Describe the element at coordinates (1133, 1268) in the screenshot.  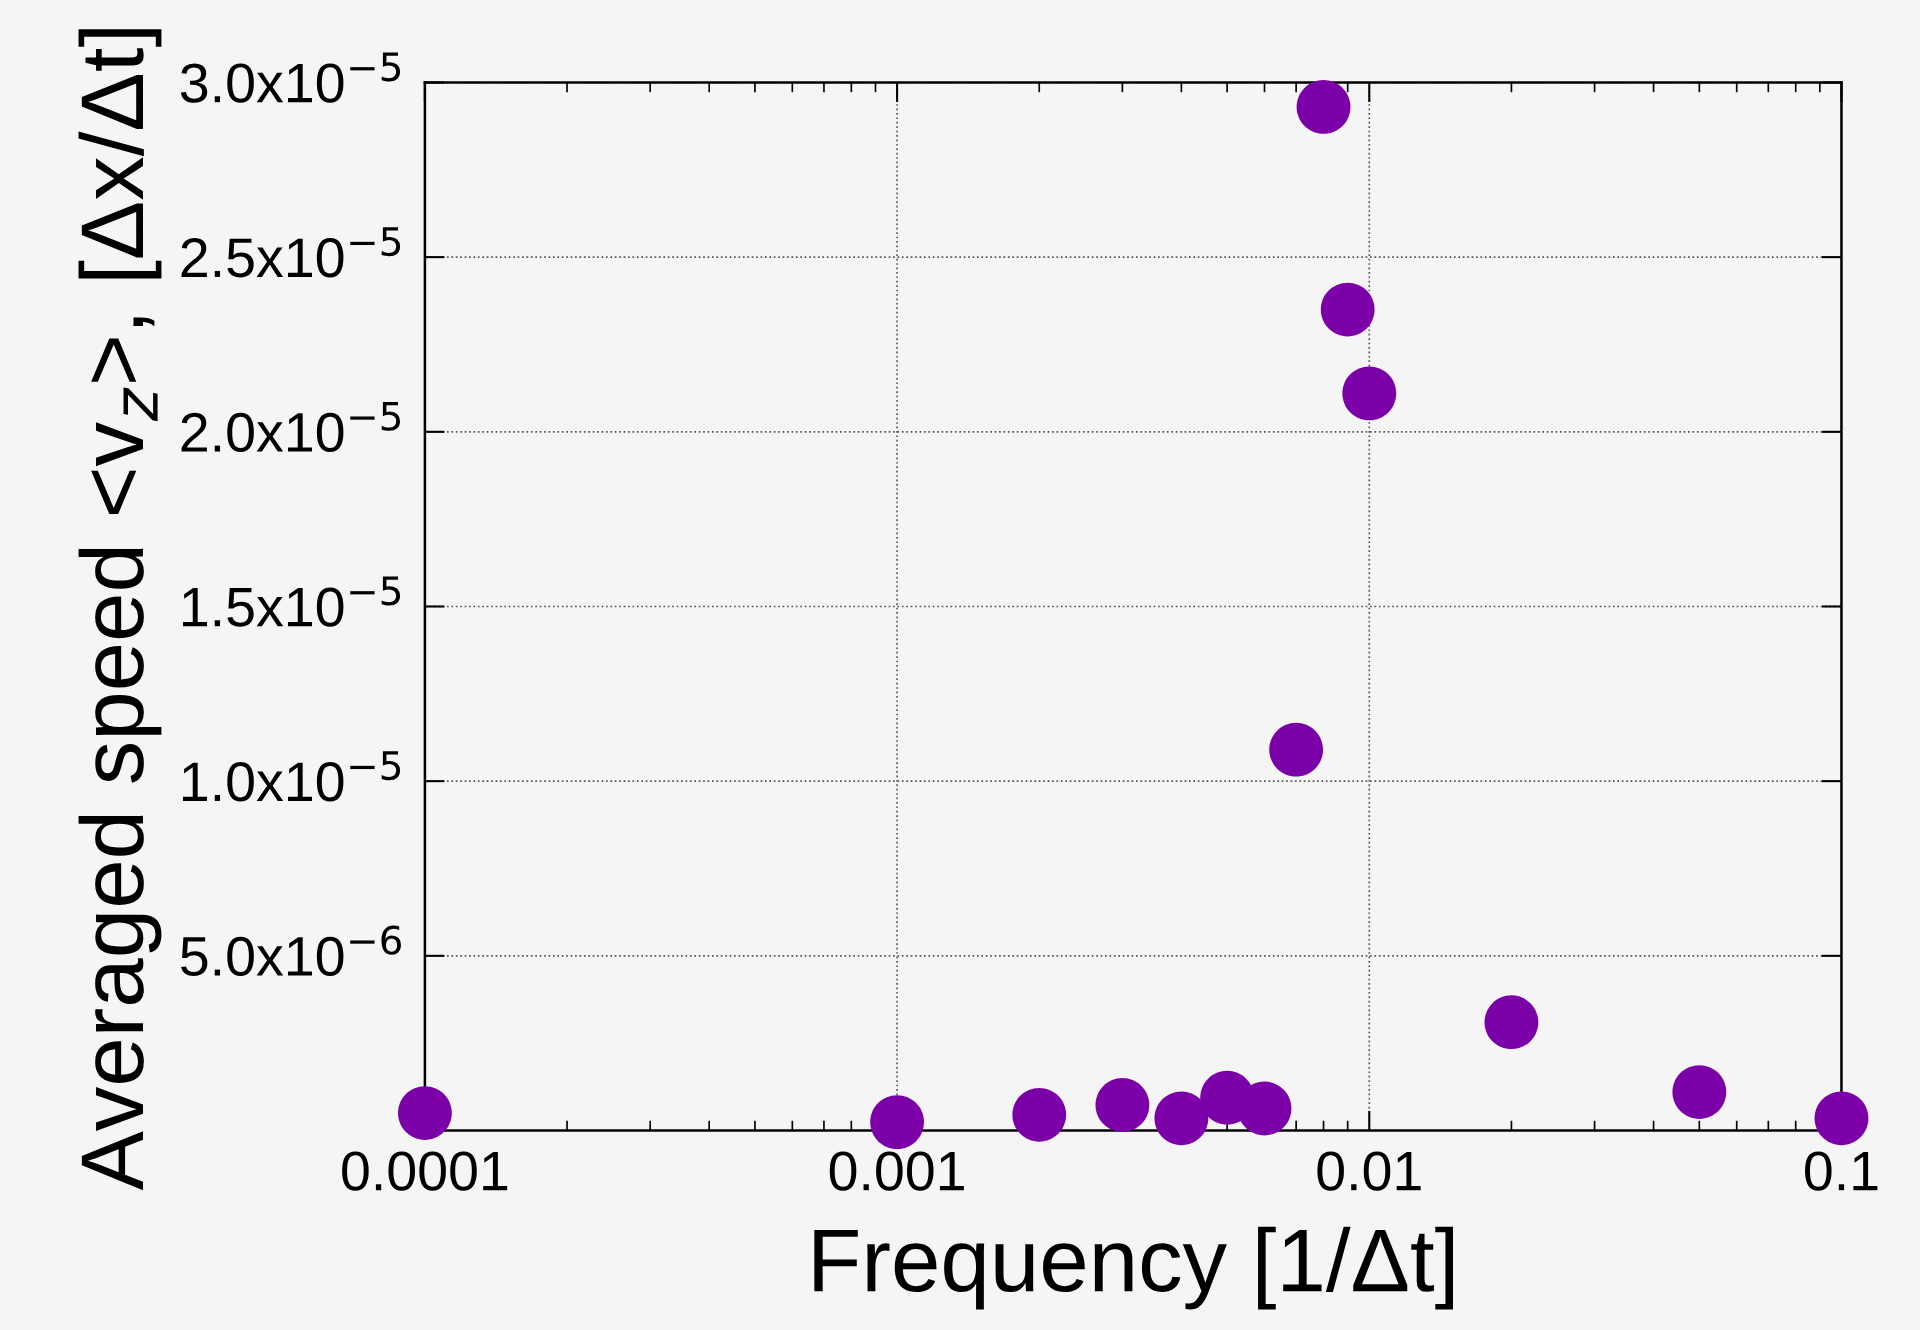
I see `x-axis-title: Frequency [1/Δt]` at that location.